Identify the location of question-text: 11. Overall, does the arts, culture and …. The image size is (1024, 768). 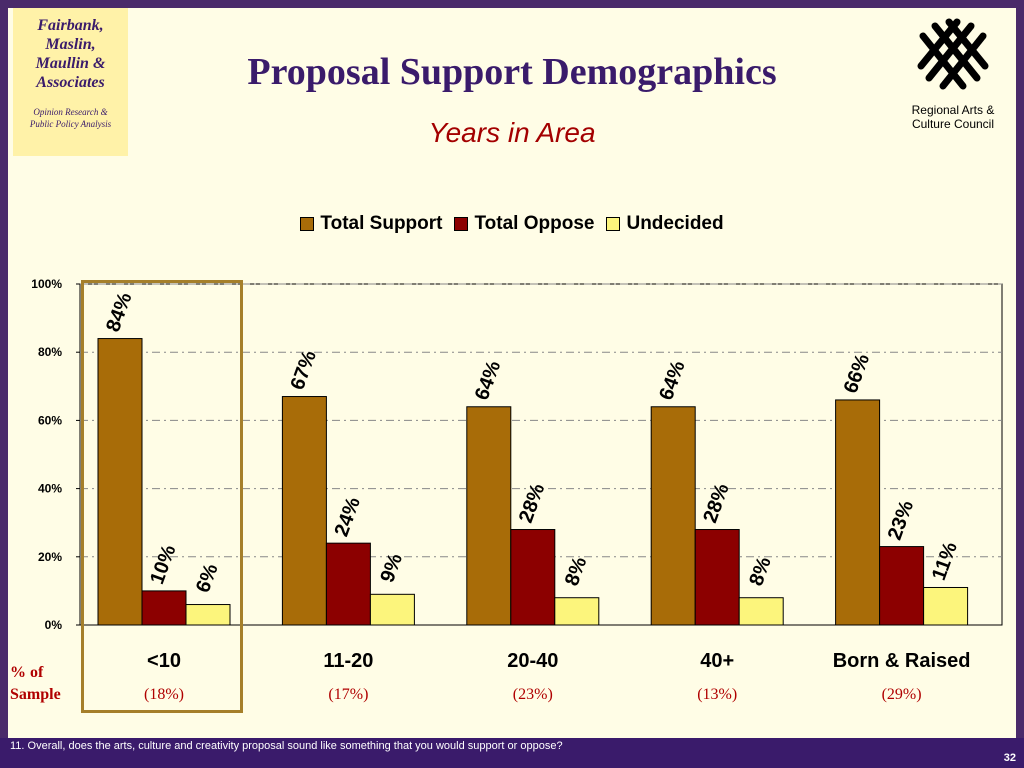
(286, 746).